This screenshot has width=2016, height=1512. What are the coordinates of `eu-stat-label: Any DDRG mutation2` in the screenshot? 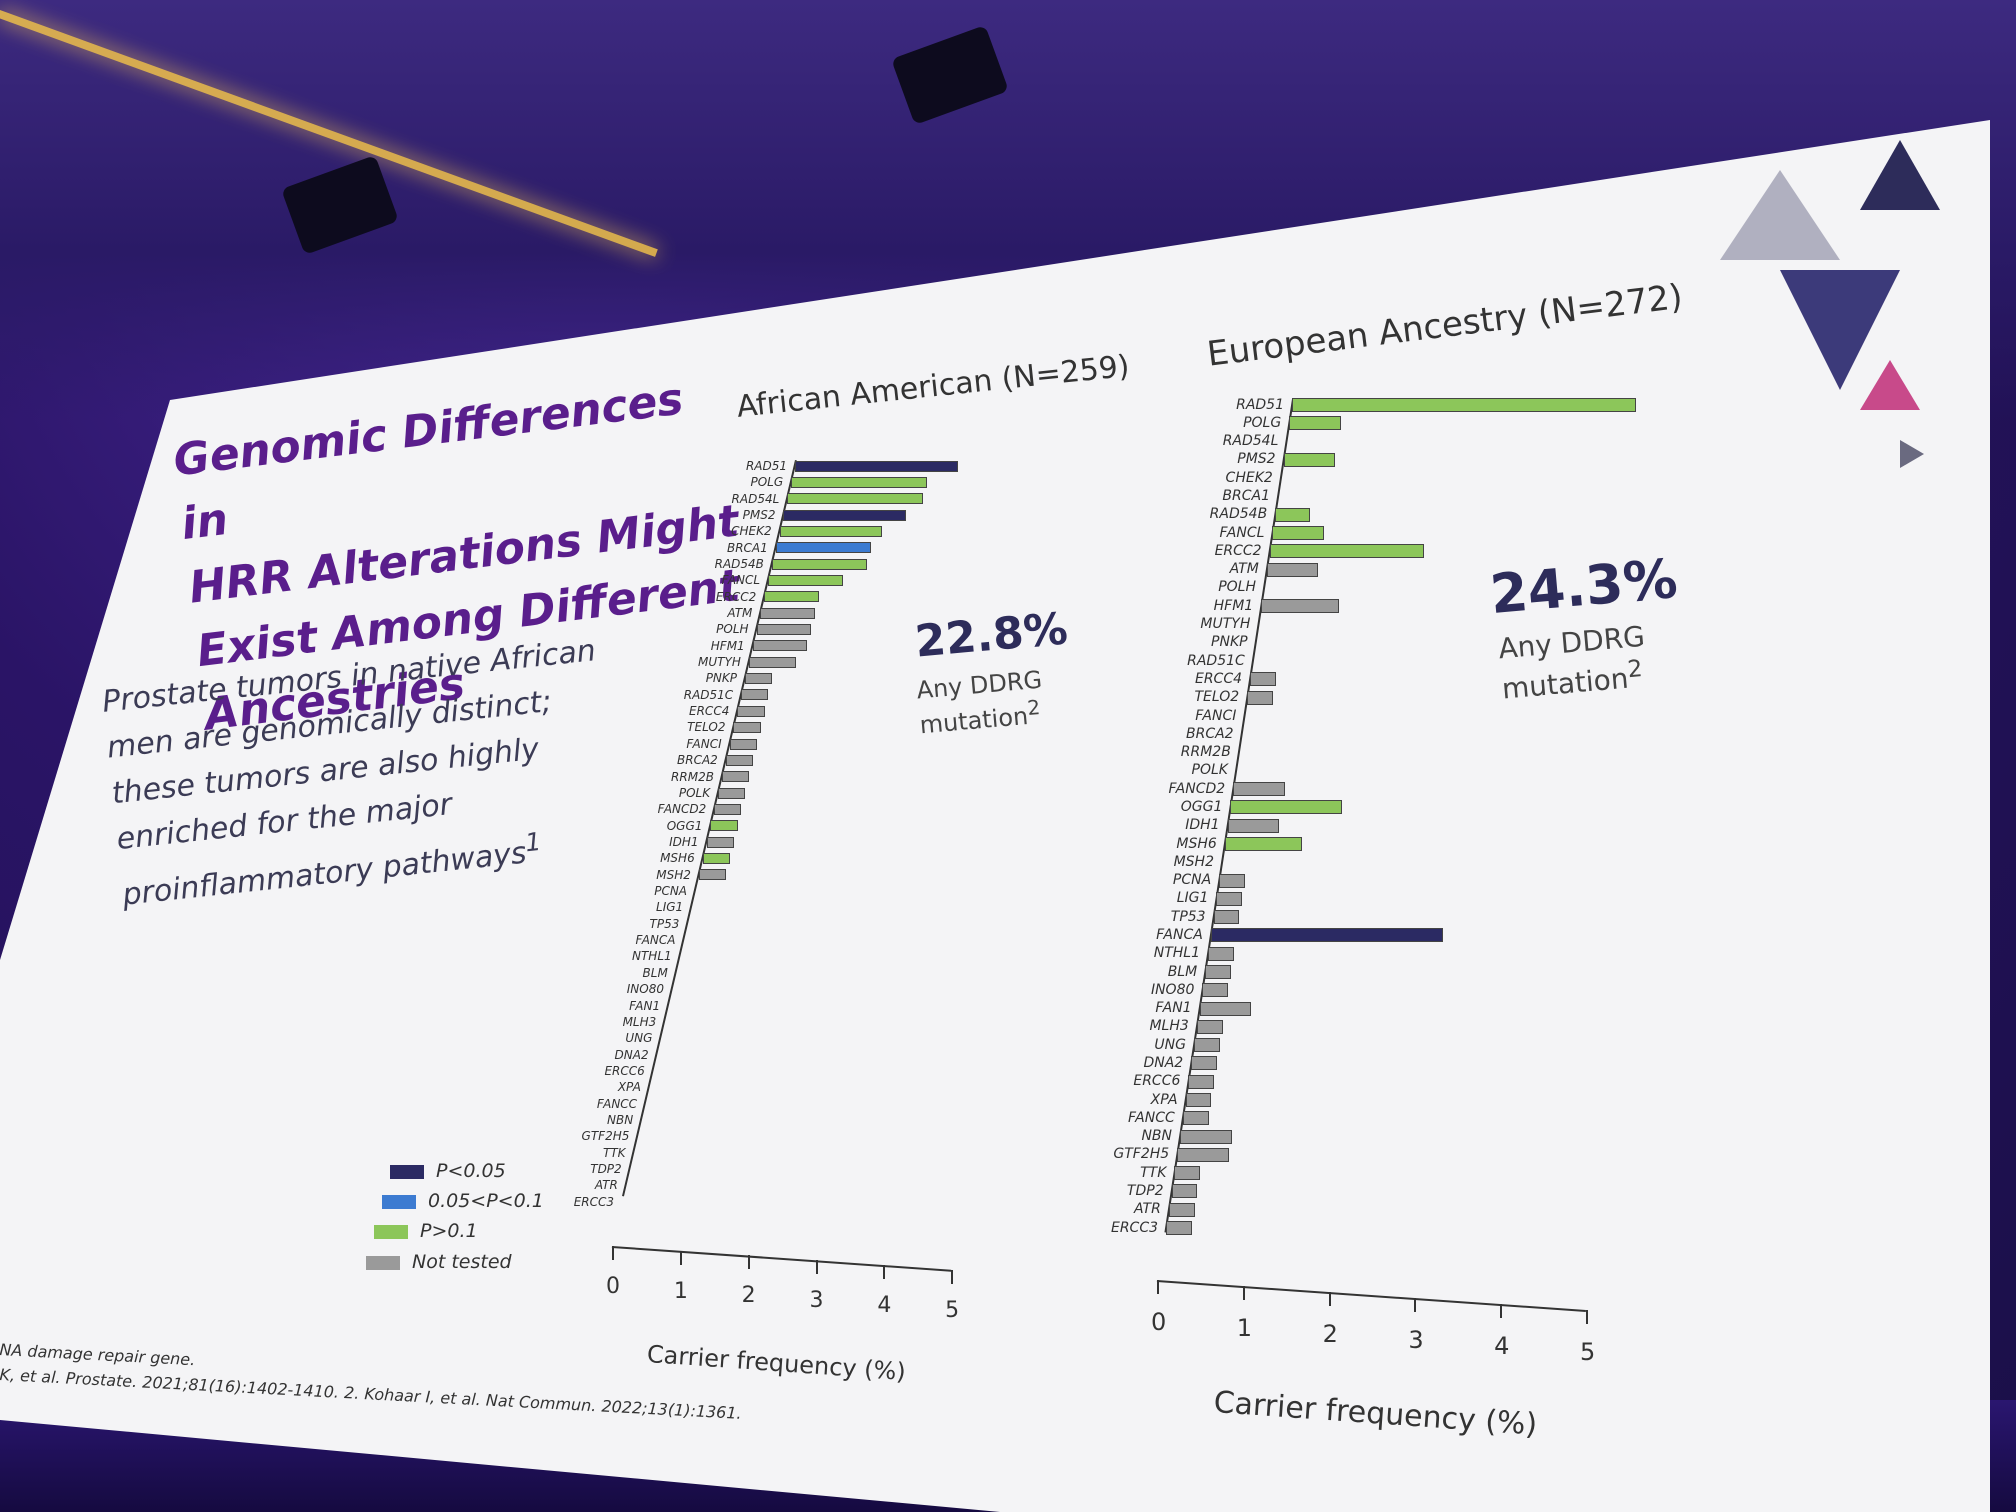 It's located at (1573, 663).